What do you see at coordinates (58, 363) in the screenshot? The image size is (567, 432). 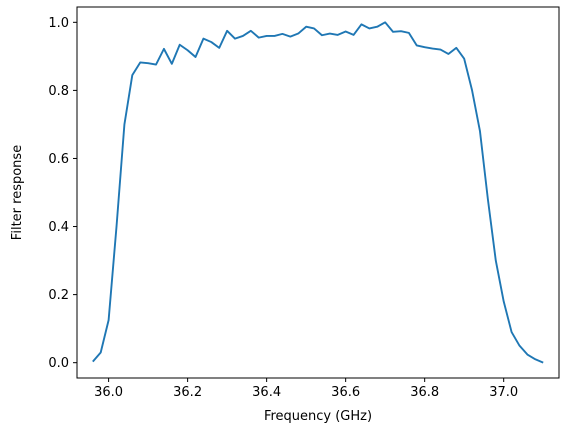 I see `y-tick-label: 0.0` at bounding box center [58, 363].